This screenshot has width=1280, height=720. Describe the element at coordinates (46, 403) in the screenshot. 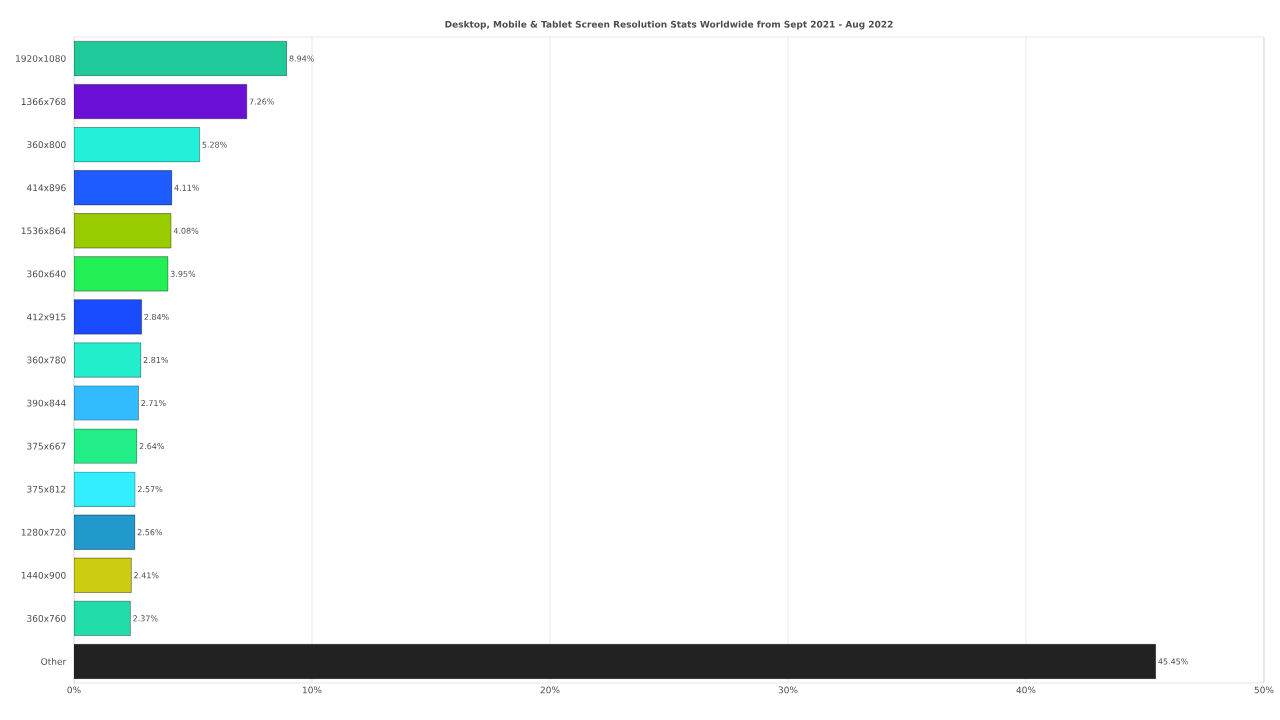

I see `y-tick-label: 390x844` at that location.